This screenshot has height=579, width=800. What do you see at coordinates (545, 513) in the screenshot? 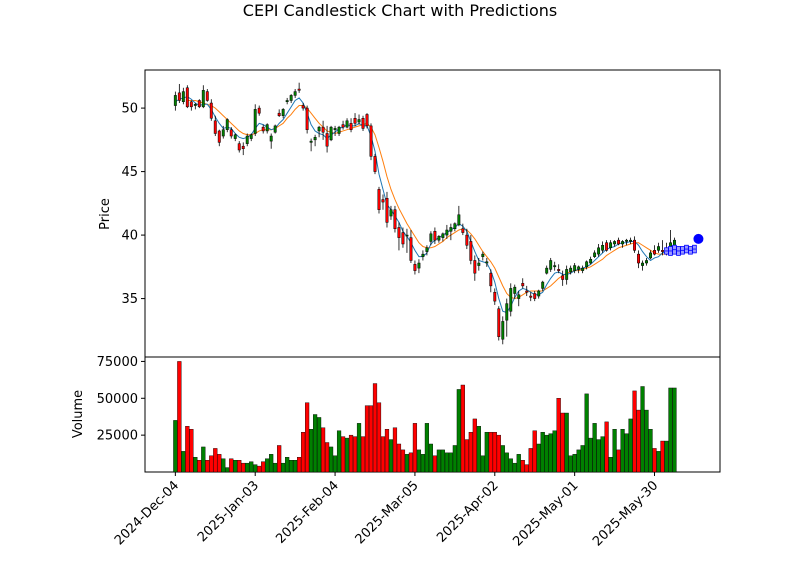
I see `x-tick-label: 2025-May-01` at bounding box center [545, 513].